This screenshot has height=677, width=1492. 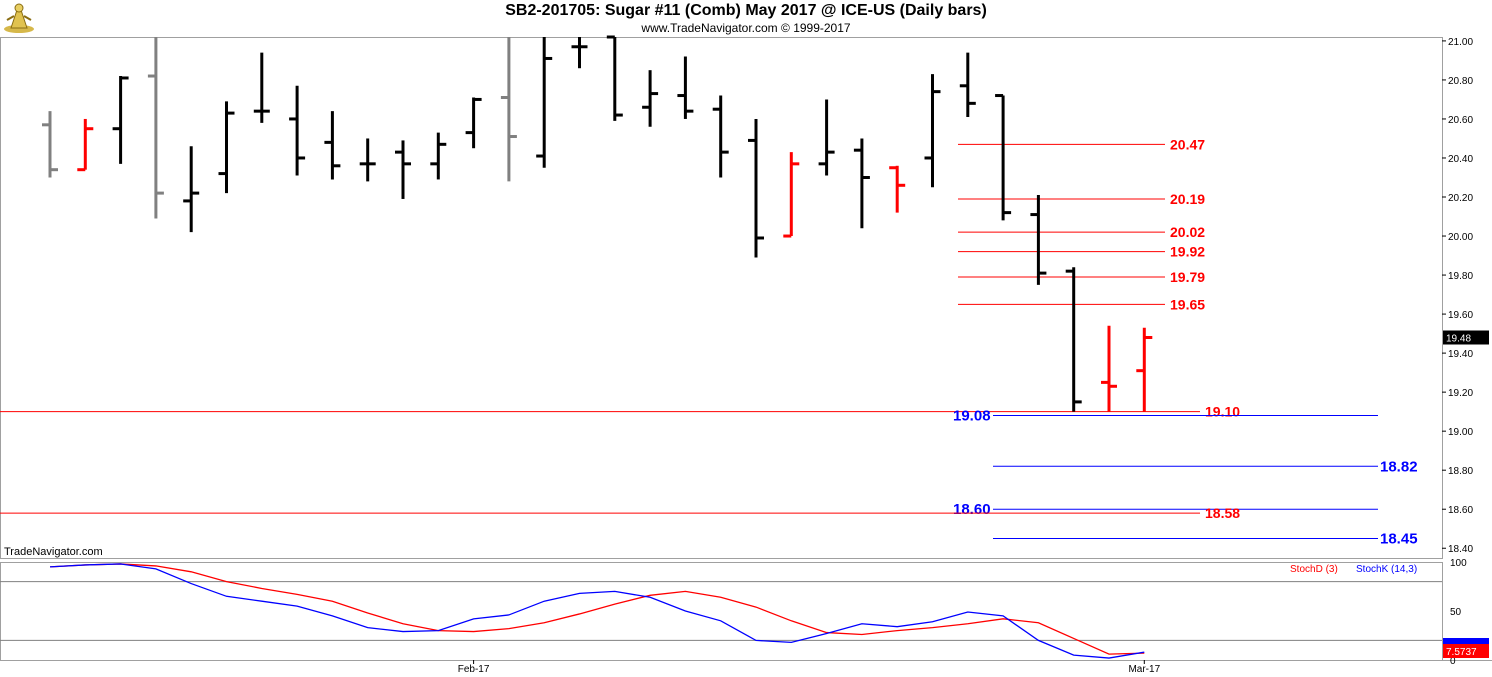 I want to click on chart-subtitle: www.TradeNavigator.com © 1999-2017, so click(x=746, y=28).